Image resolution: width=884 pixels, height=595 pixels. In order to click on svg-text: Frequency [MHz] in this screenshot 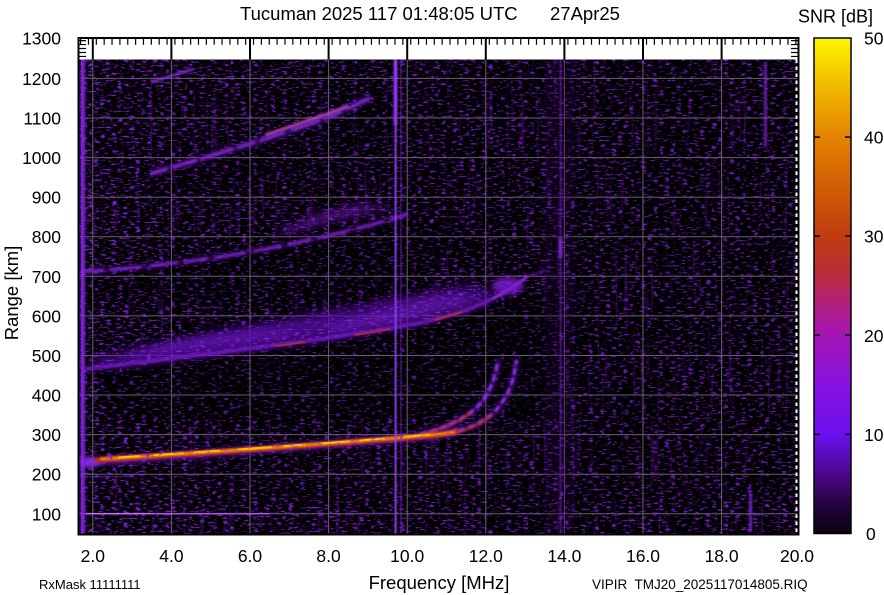, I will do `click(439, 582)`.